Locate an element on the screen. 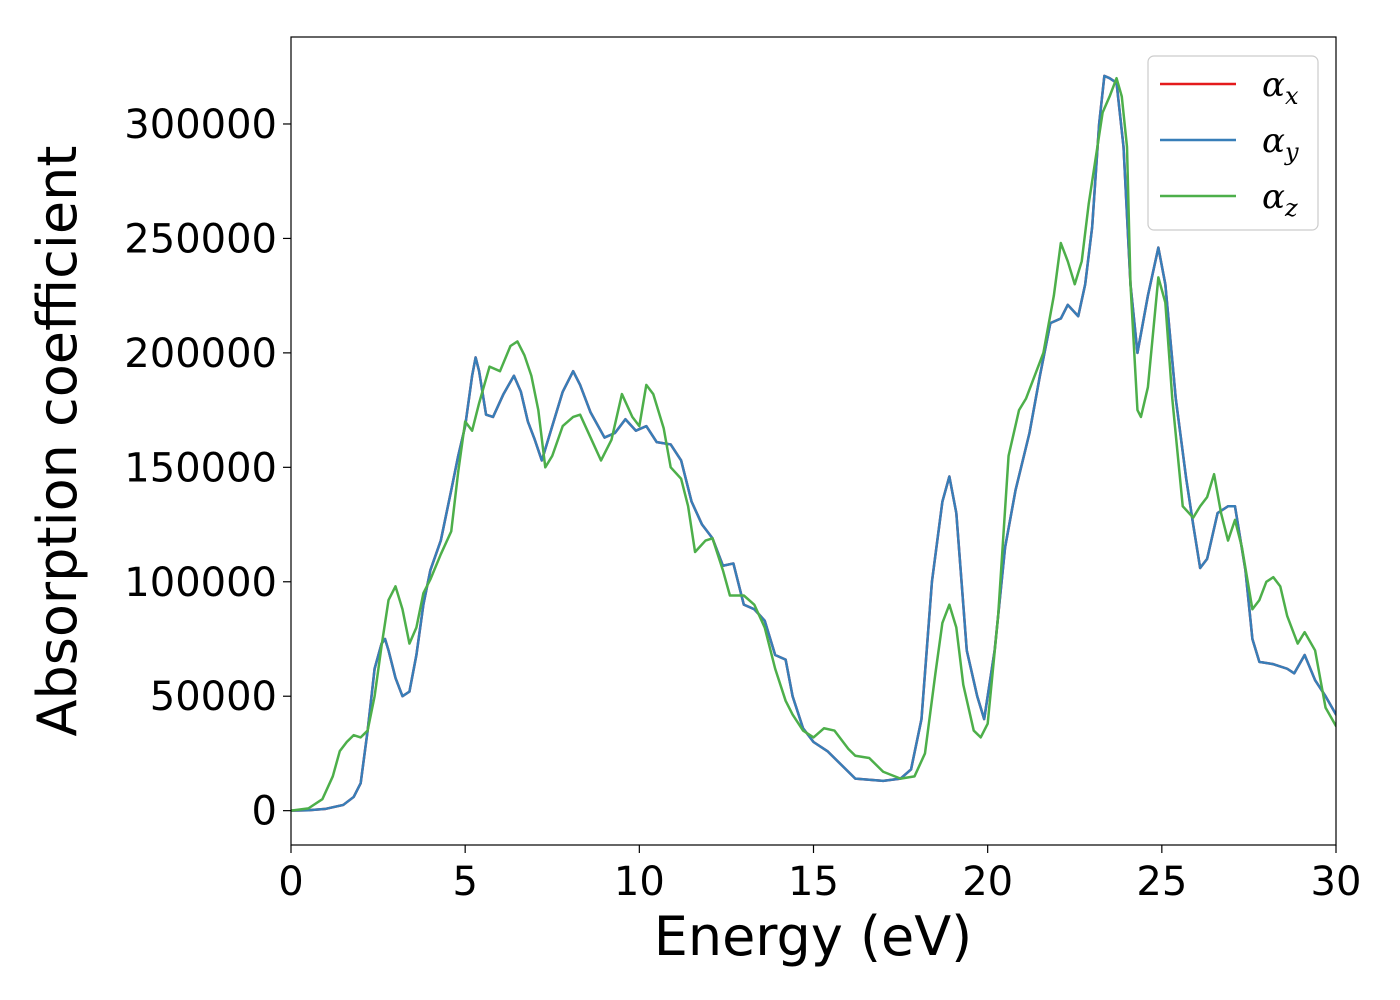 The height and width of the screenshot is (1000, 1400). x-tick-label: 25 is located at coordinates (1161, 882).